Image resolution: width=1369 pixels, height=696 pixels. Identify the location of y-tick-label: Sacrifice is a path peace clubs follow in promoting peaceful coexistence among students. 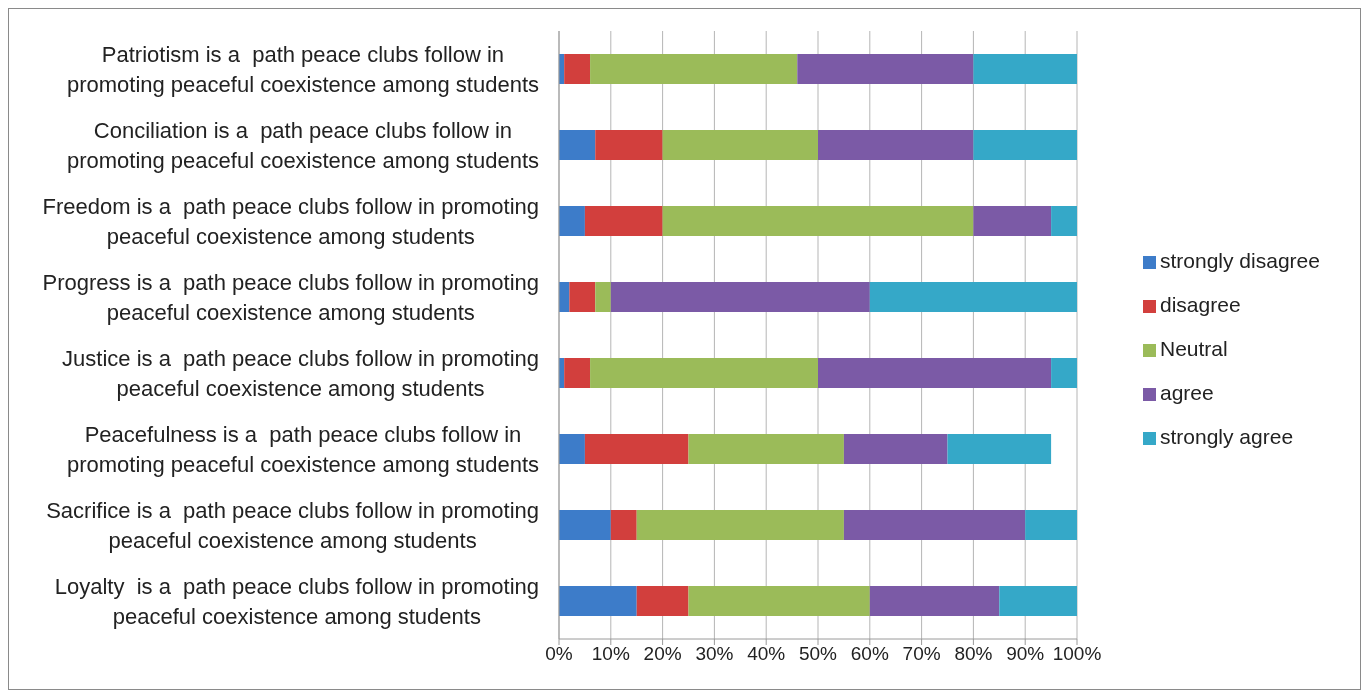
(292, 525).